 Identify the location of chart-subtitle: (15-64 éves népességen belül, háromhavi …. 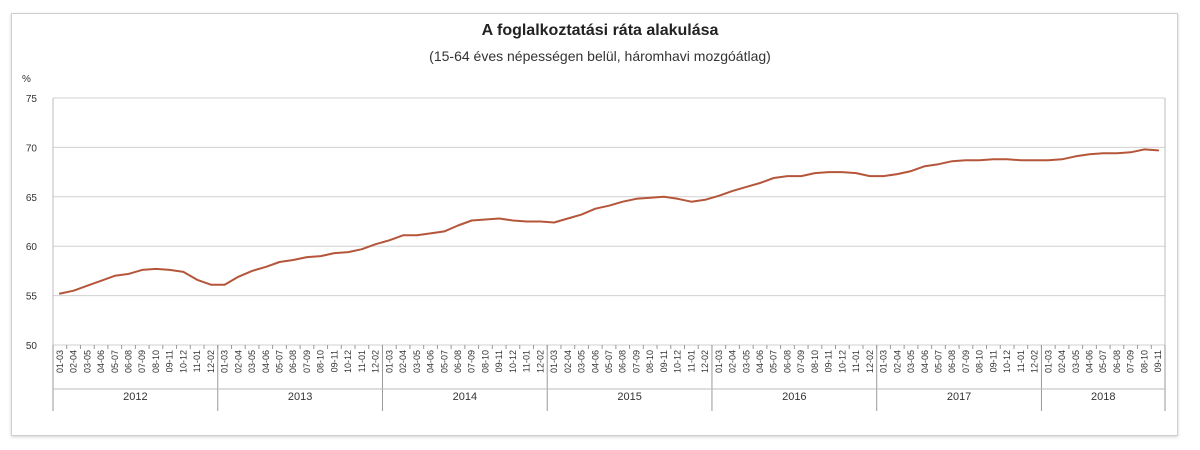
(600, 56).